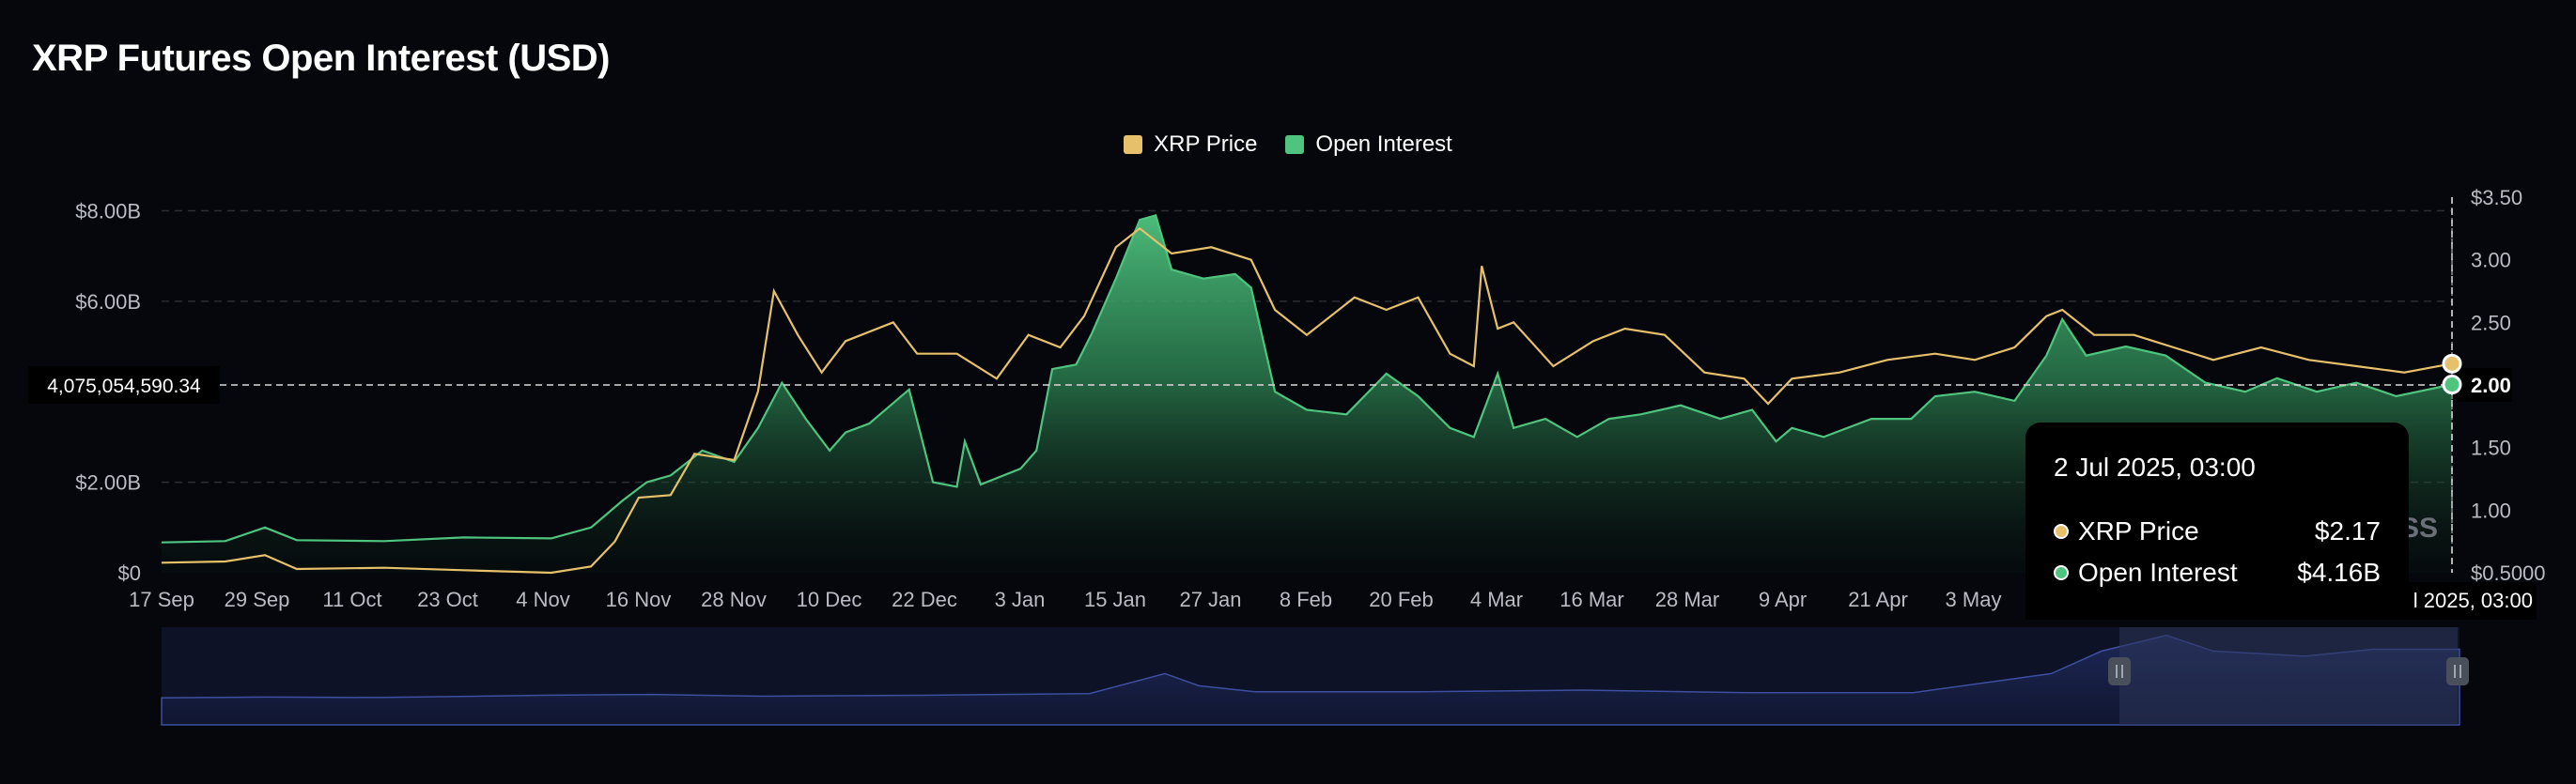 The width and height of the screenshot is (2576, 784). Describe the element at coordinates (2491, 323) in the screenshot. I see `y-right-tick-label: 2.50` at that location.